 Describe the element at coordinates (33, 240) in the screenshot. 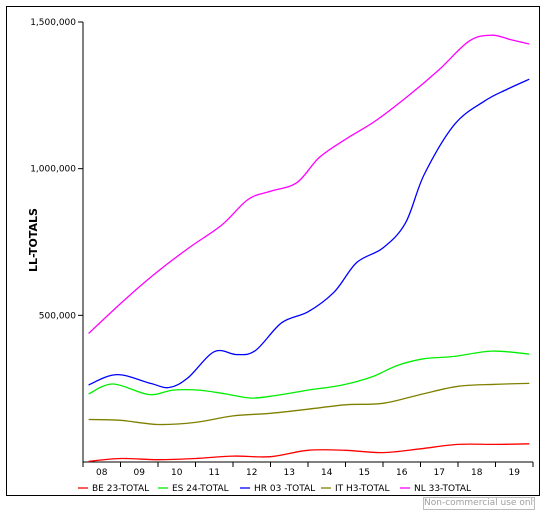

I see `y-axis-label: LL-TOTALS` at that location.